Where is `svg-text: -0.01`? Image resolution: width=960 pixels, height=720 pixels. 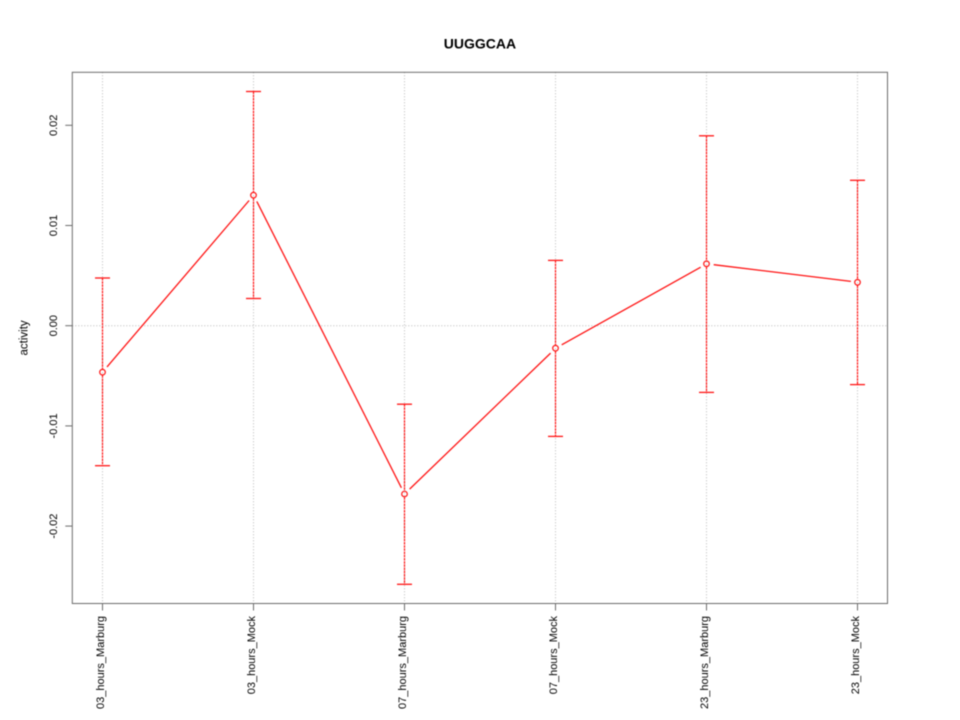
svg-text: -0.01 is located at coordinates (54, 425).